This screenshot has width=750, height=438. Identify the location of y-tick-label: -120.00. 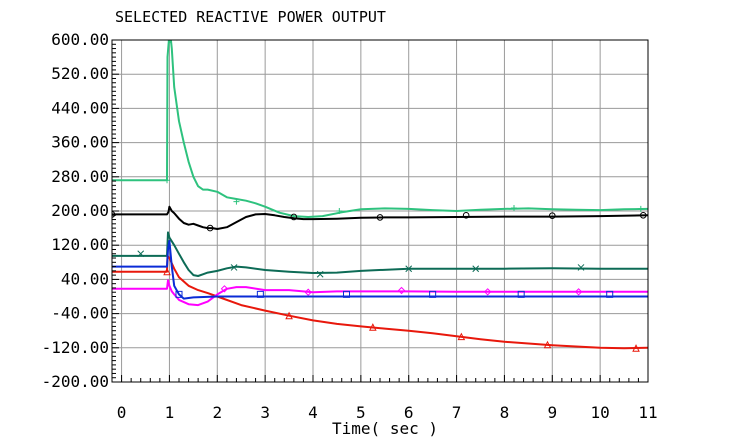
(75, 347).